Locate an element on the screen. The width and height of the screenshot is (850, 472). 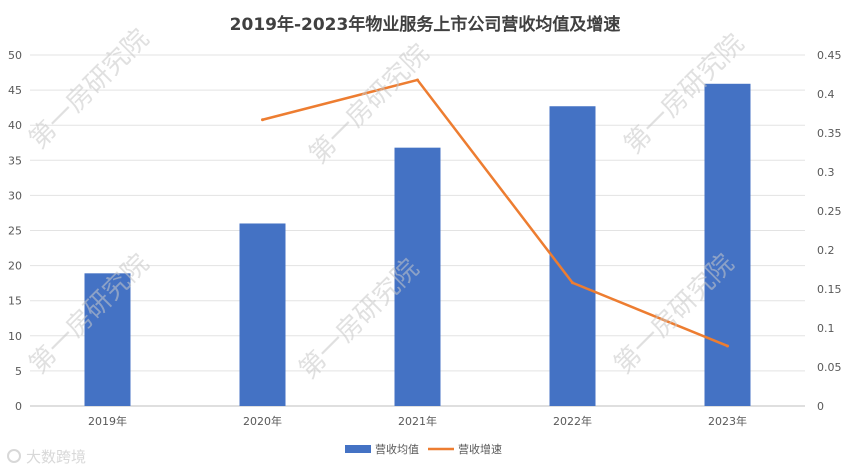
logo-text: 大数跨境 is located at coordinates (56, 457).